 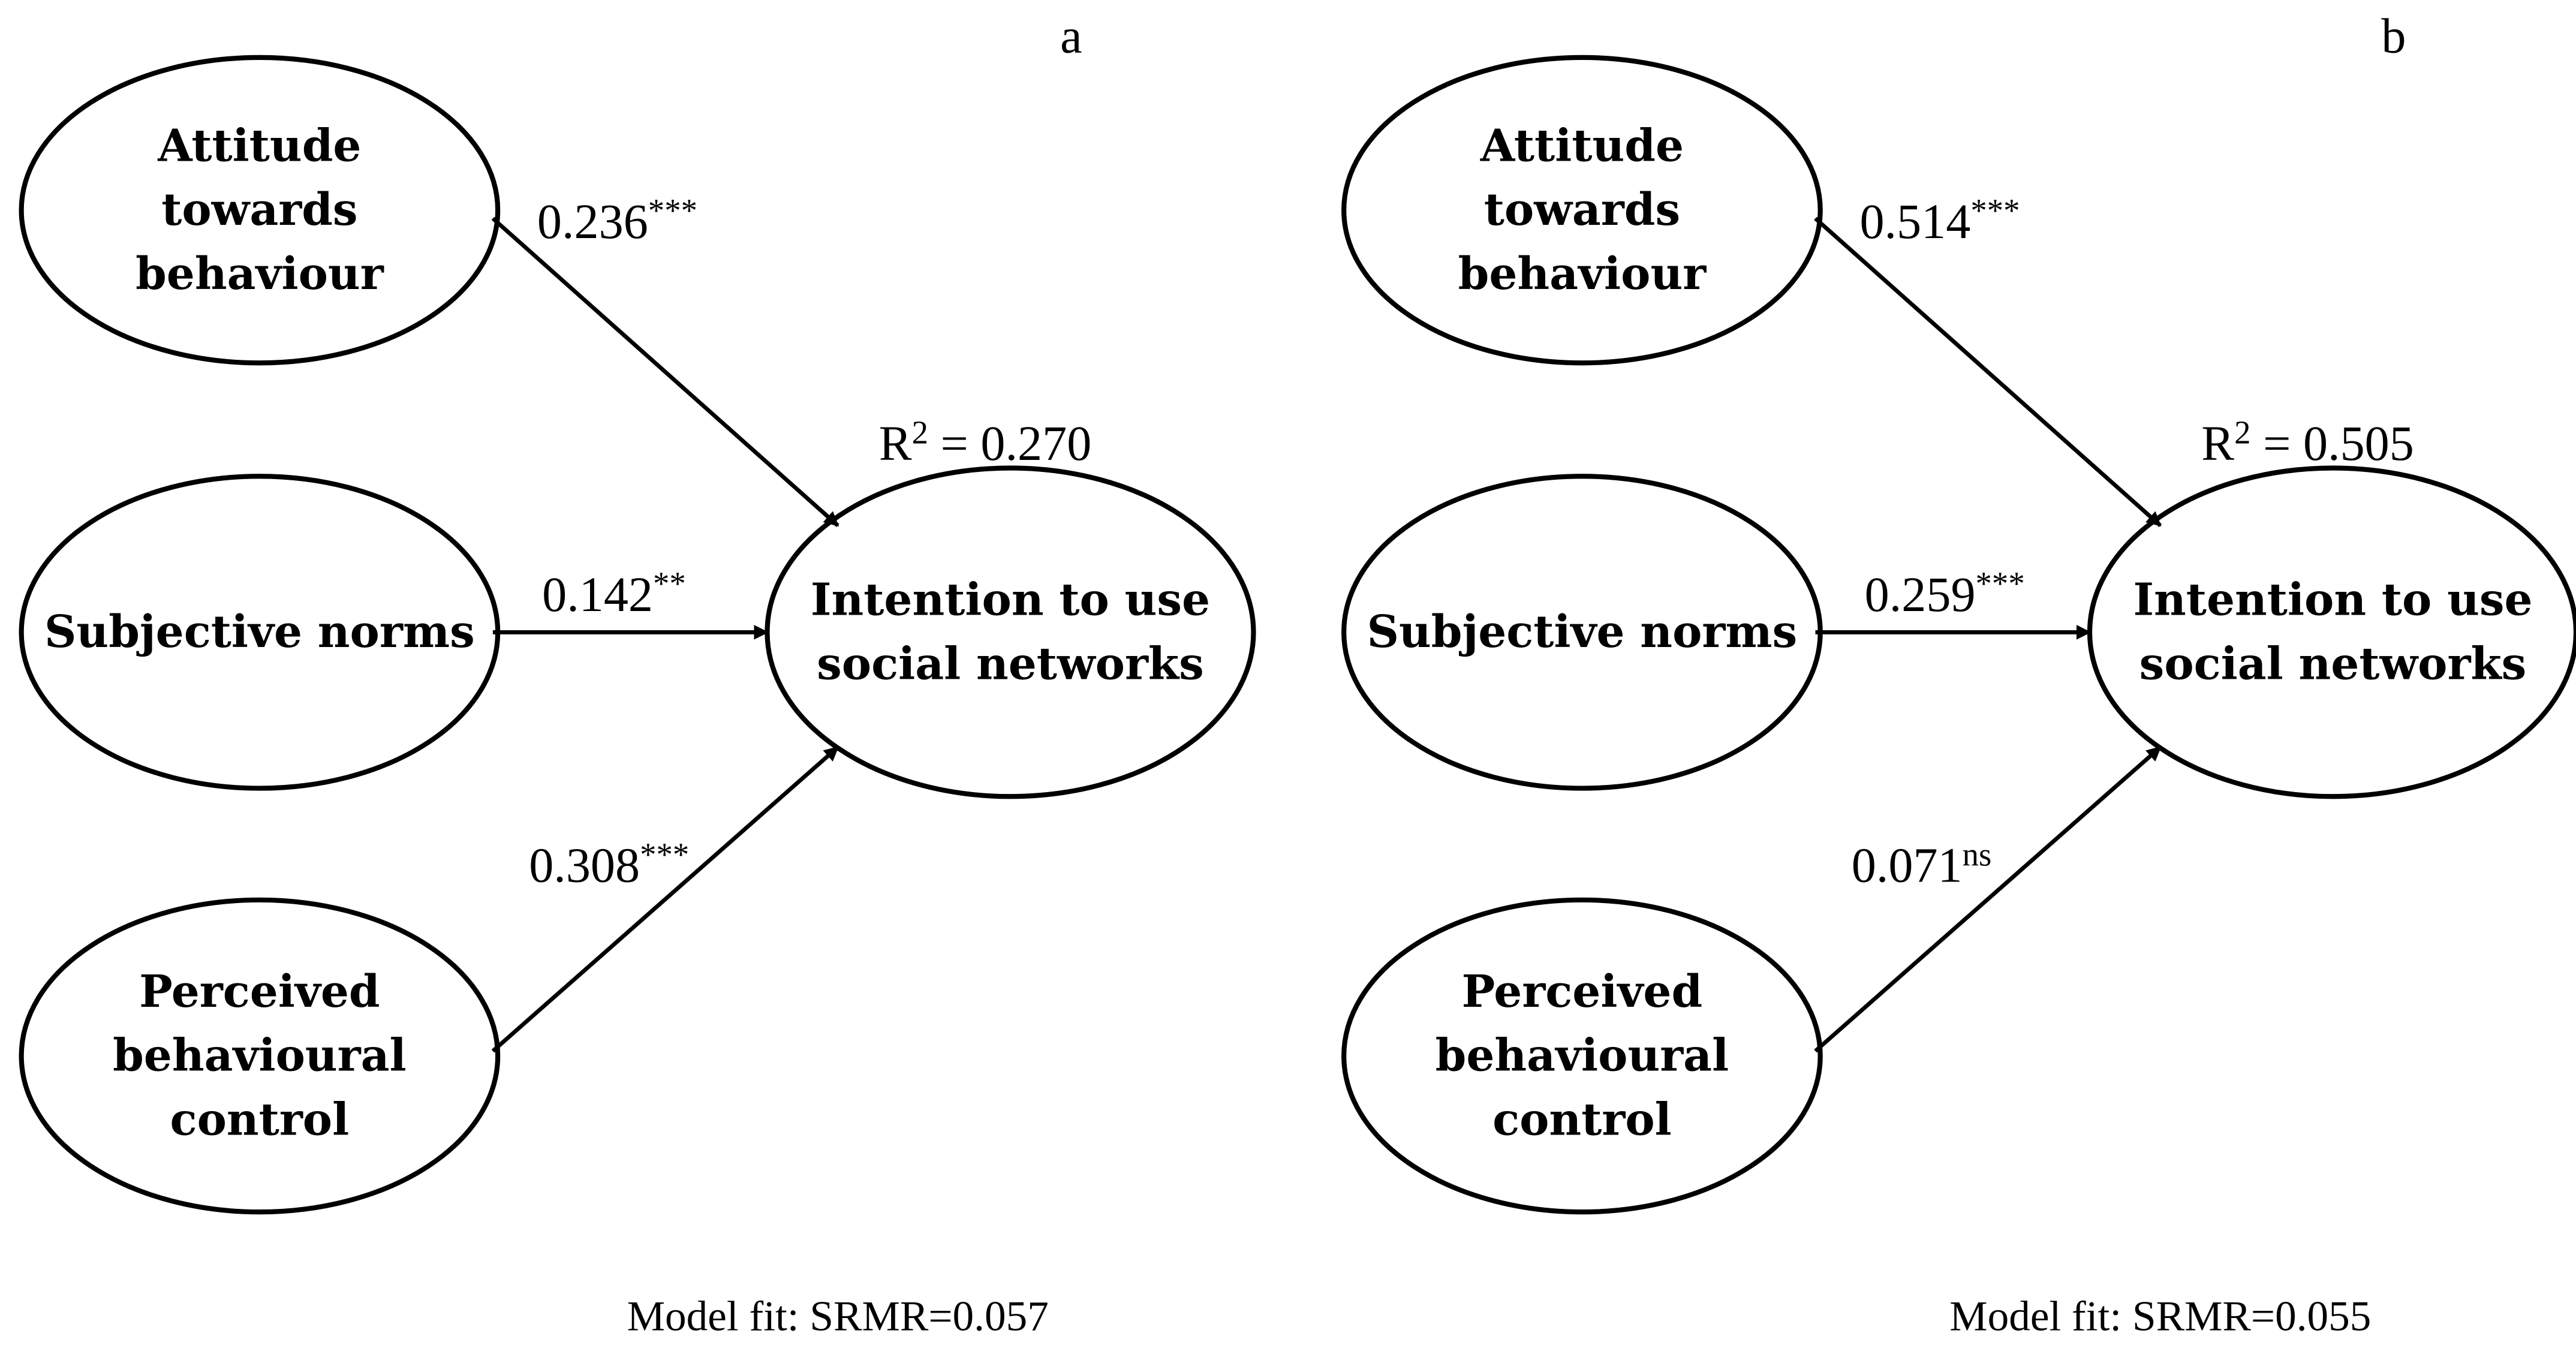 I want to click on coefficient-value: 0.071, so click(x=1907, y=865).